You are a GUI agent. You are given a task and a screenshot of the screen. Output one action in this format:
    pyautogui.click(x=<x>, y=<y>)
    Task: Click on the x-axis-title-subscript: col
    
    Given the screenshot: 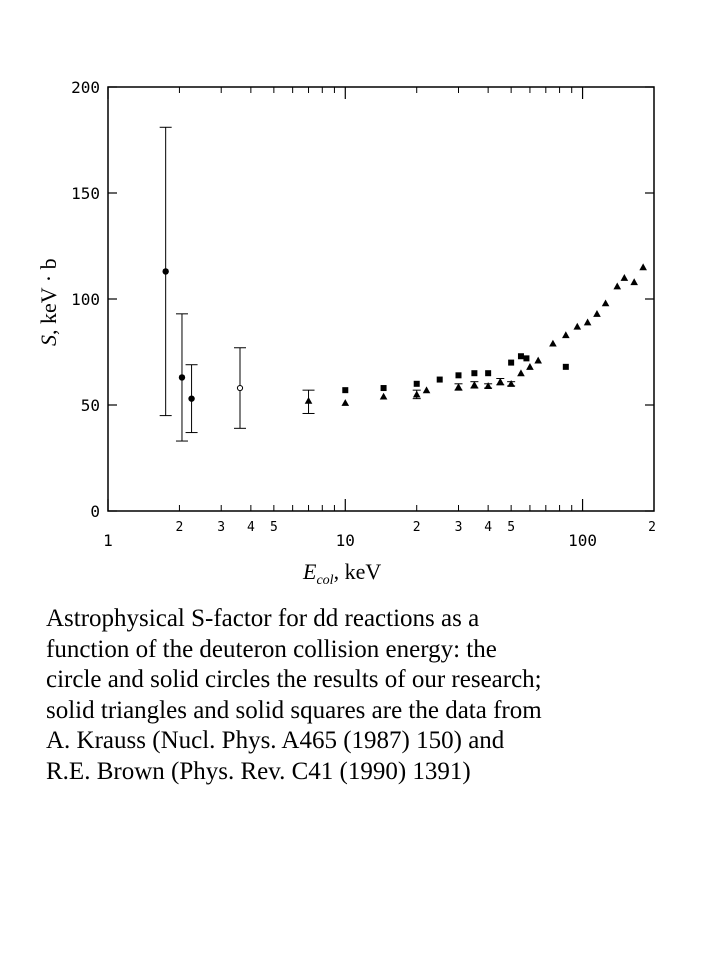 What is the action you would take?
    pyautogui.click(x=324, y=580)
    